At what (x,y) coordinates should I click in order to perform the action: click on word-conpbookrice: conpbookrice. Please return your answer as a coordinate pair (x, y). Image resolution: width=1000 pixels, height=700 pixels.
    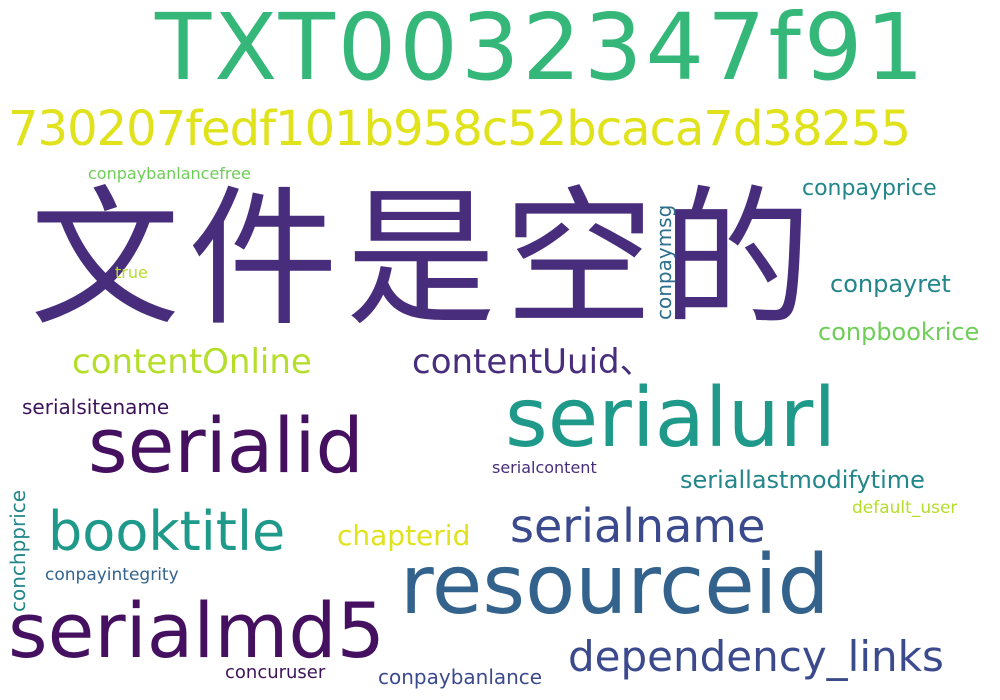
    Looking at the image, I should click on (899, 332).